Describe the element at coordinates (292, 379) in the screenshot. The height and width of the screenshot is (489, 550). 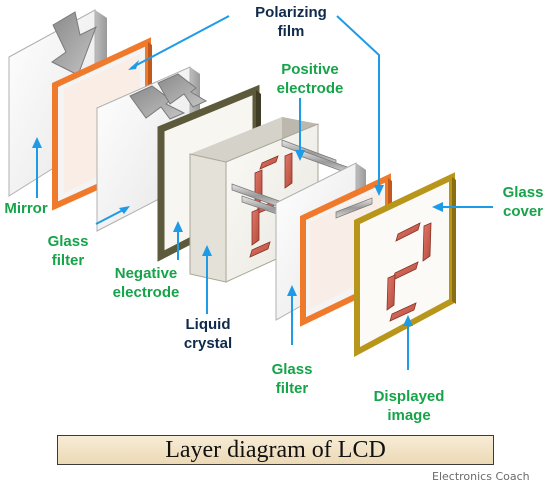
I see `label-glass-filter-right: Glass filter` at that location.